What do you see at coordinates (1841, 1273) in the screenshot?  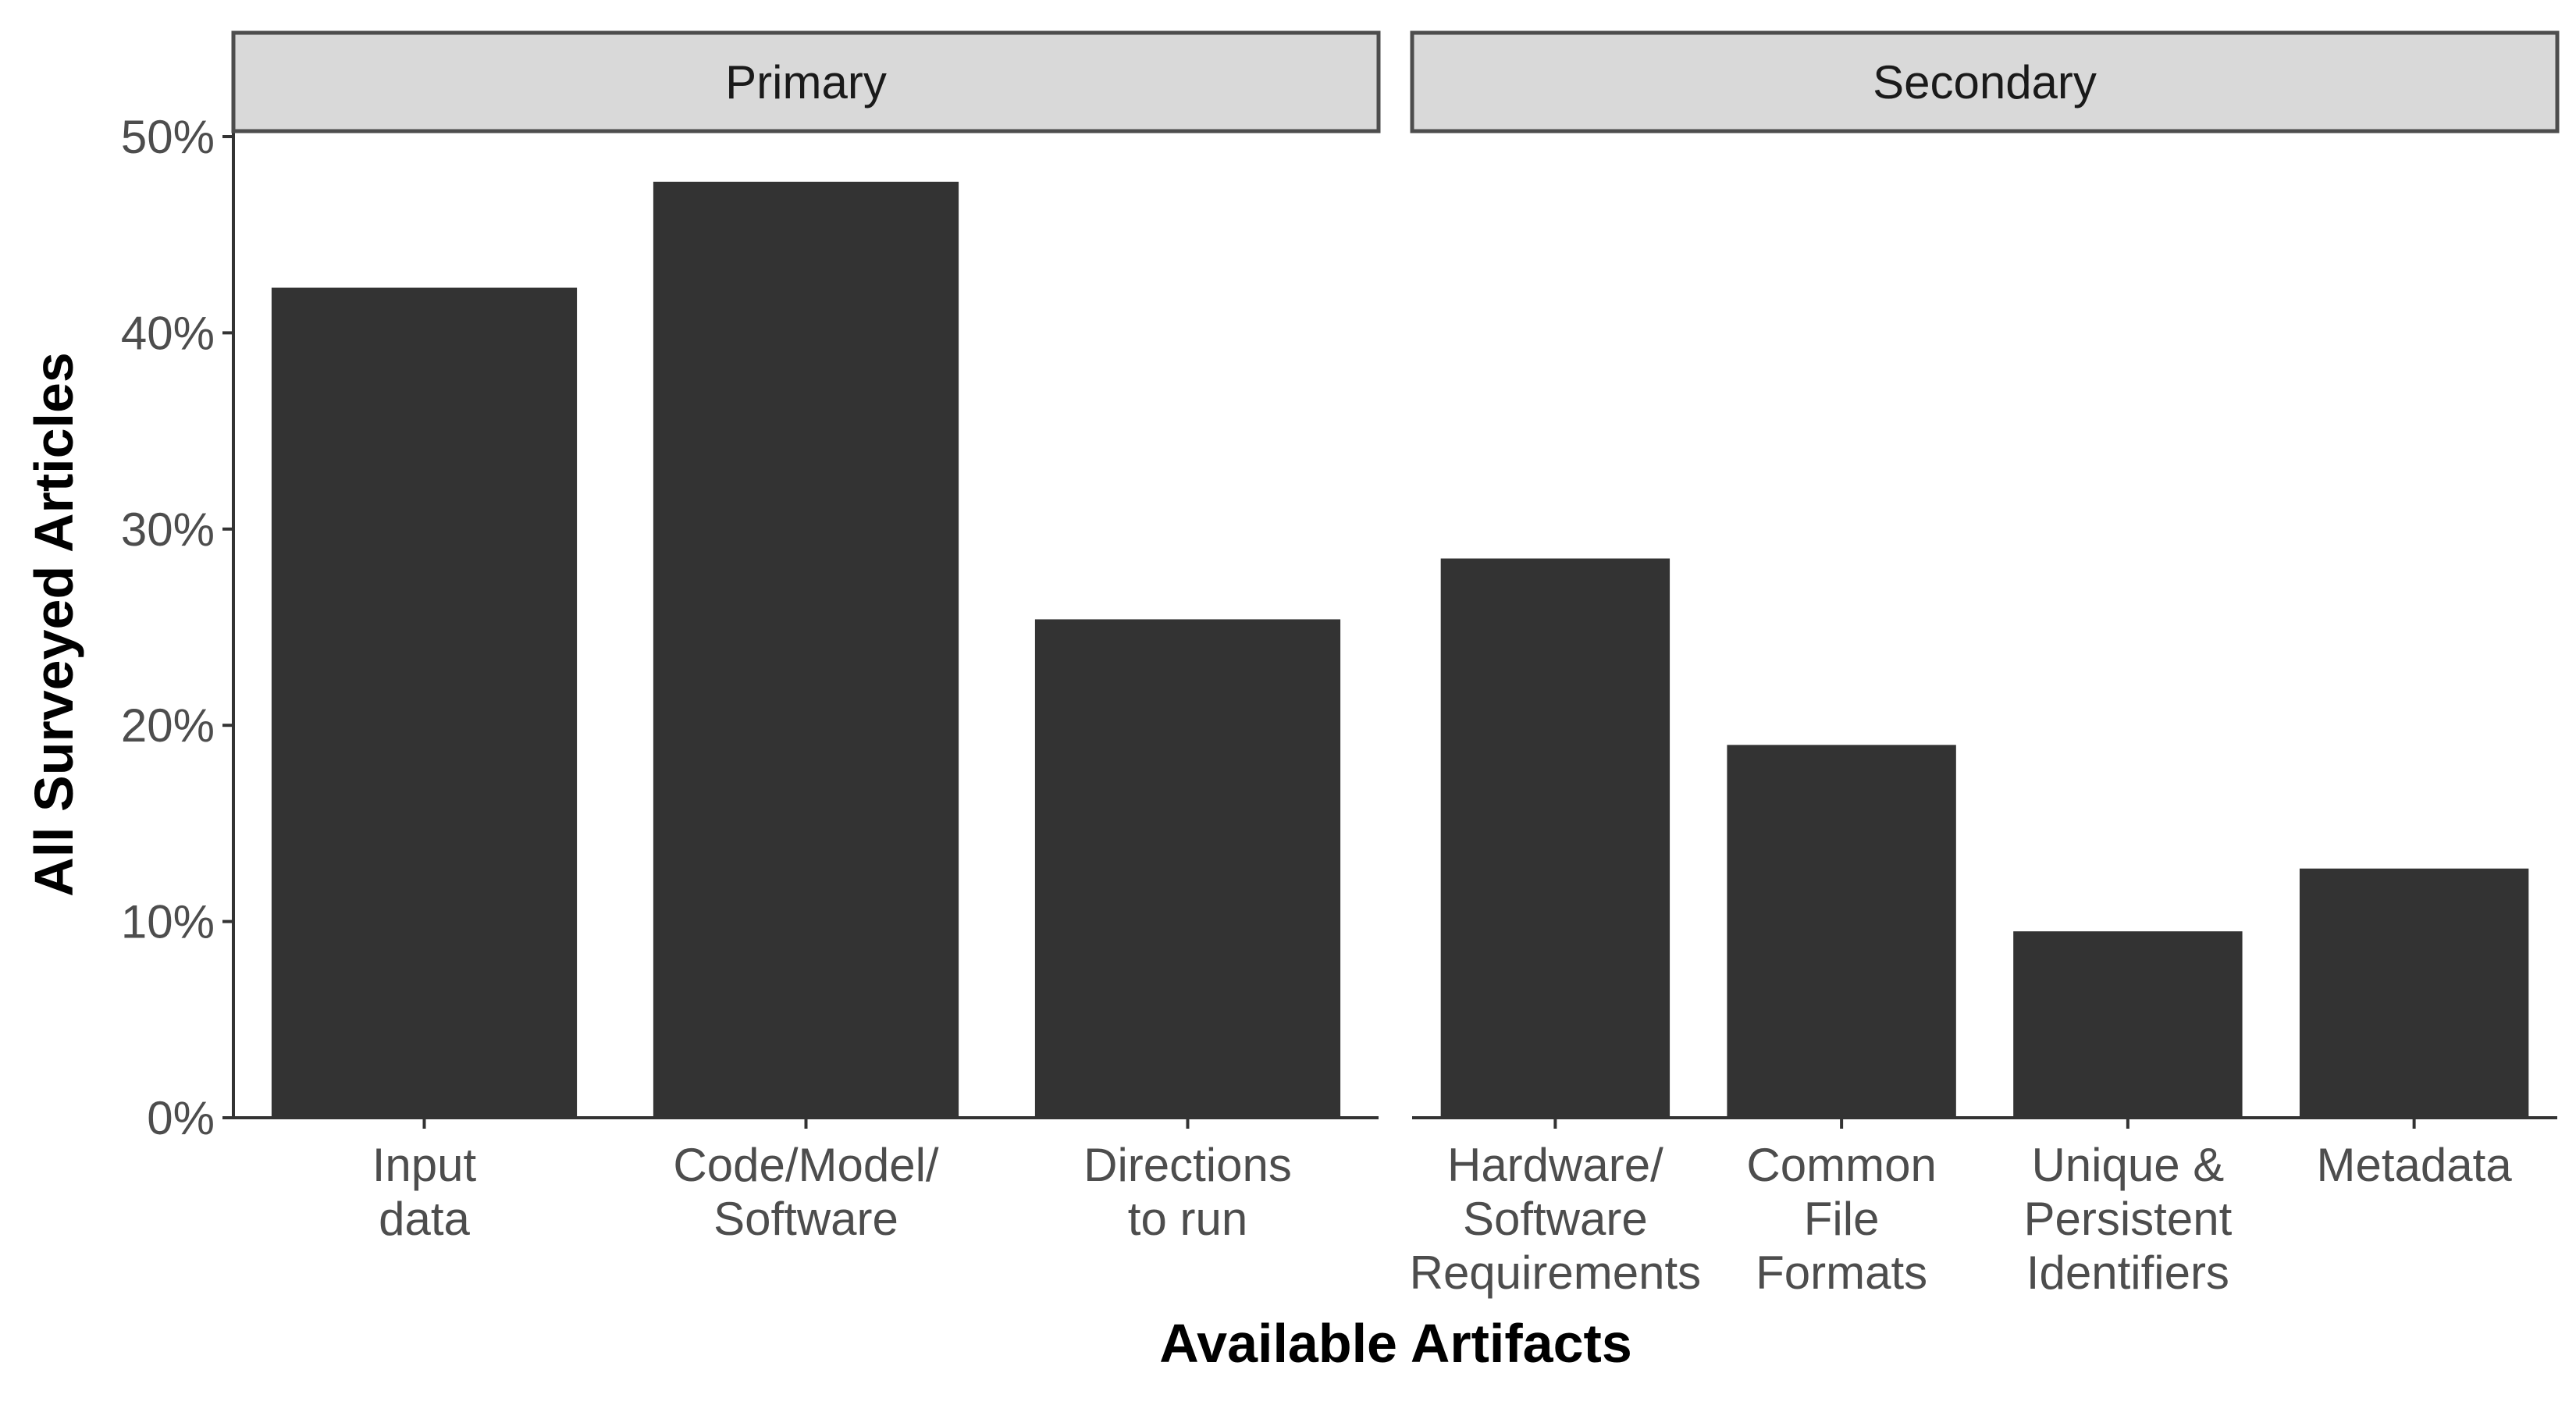 I see `x-tick-label-line: Formats` at bounding box center [1841, 1273].